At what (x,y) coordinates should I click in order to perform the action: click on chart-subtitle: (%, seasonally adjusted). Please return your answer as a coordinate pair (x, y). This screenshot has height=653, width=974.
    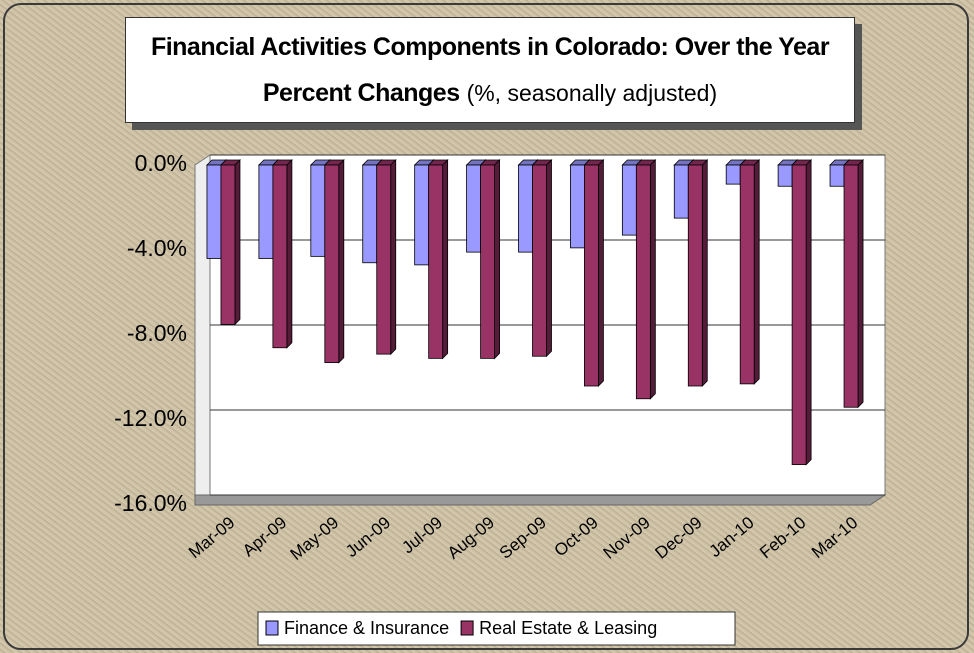
    Looking at the image, I should click on (592, 93).